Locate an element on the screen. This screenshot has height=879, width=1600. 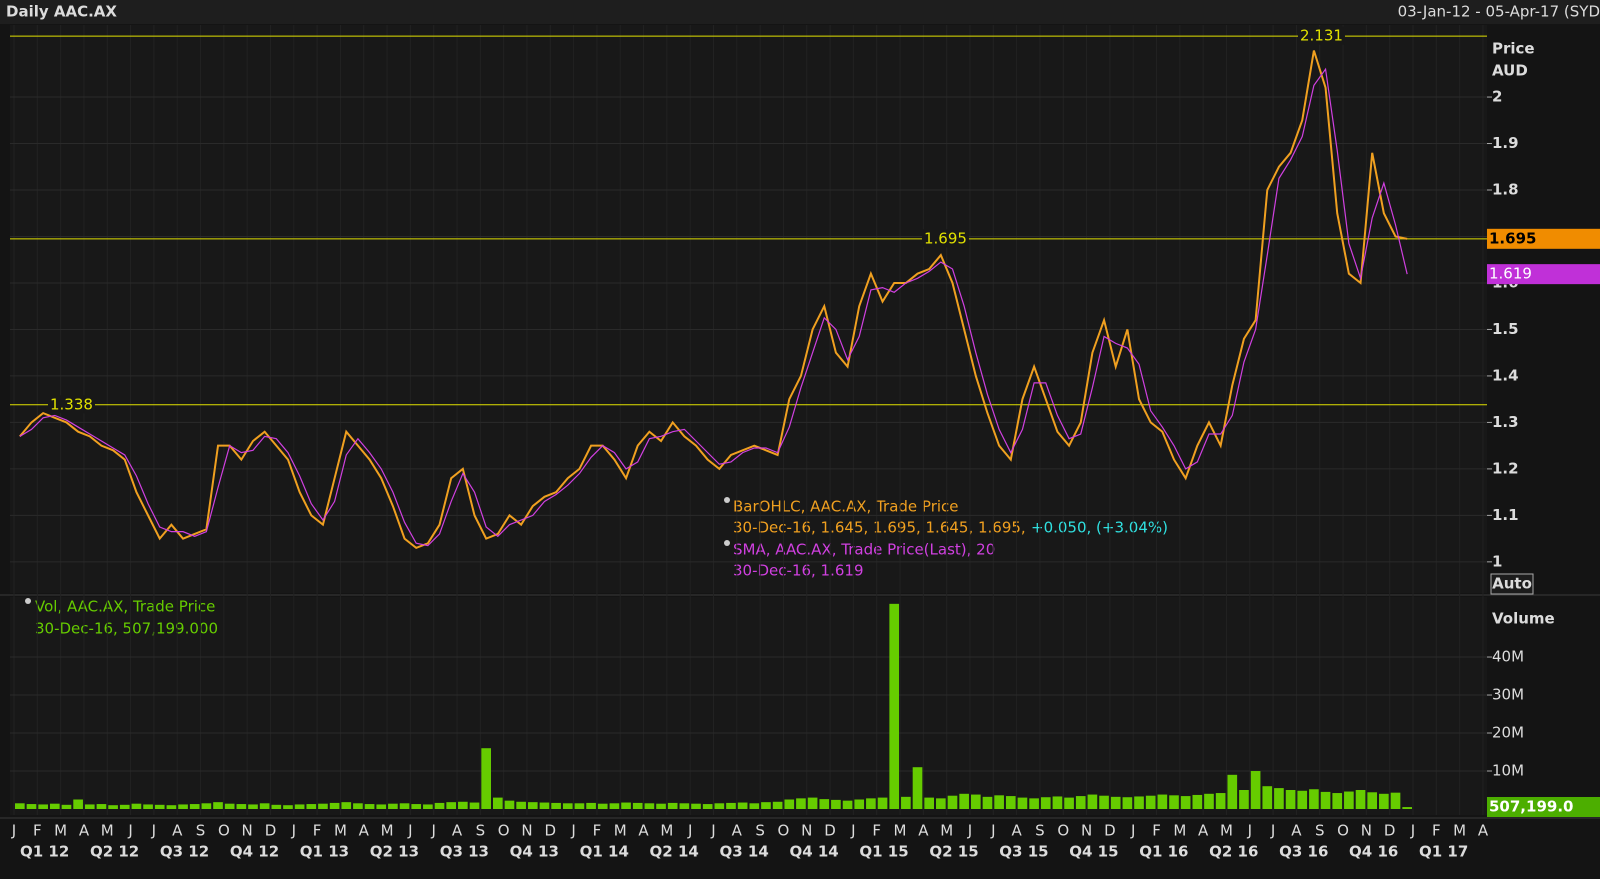
y-tick-label: 30M is located at coordinates (1508, 695).